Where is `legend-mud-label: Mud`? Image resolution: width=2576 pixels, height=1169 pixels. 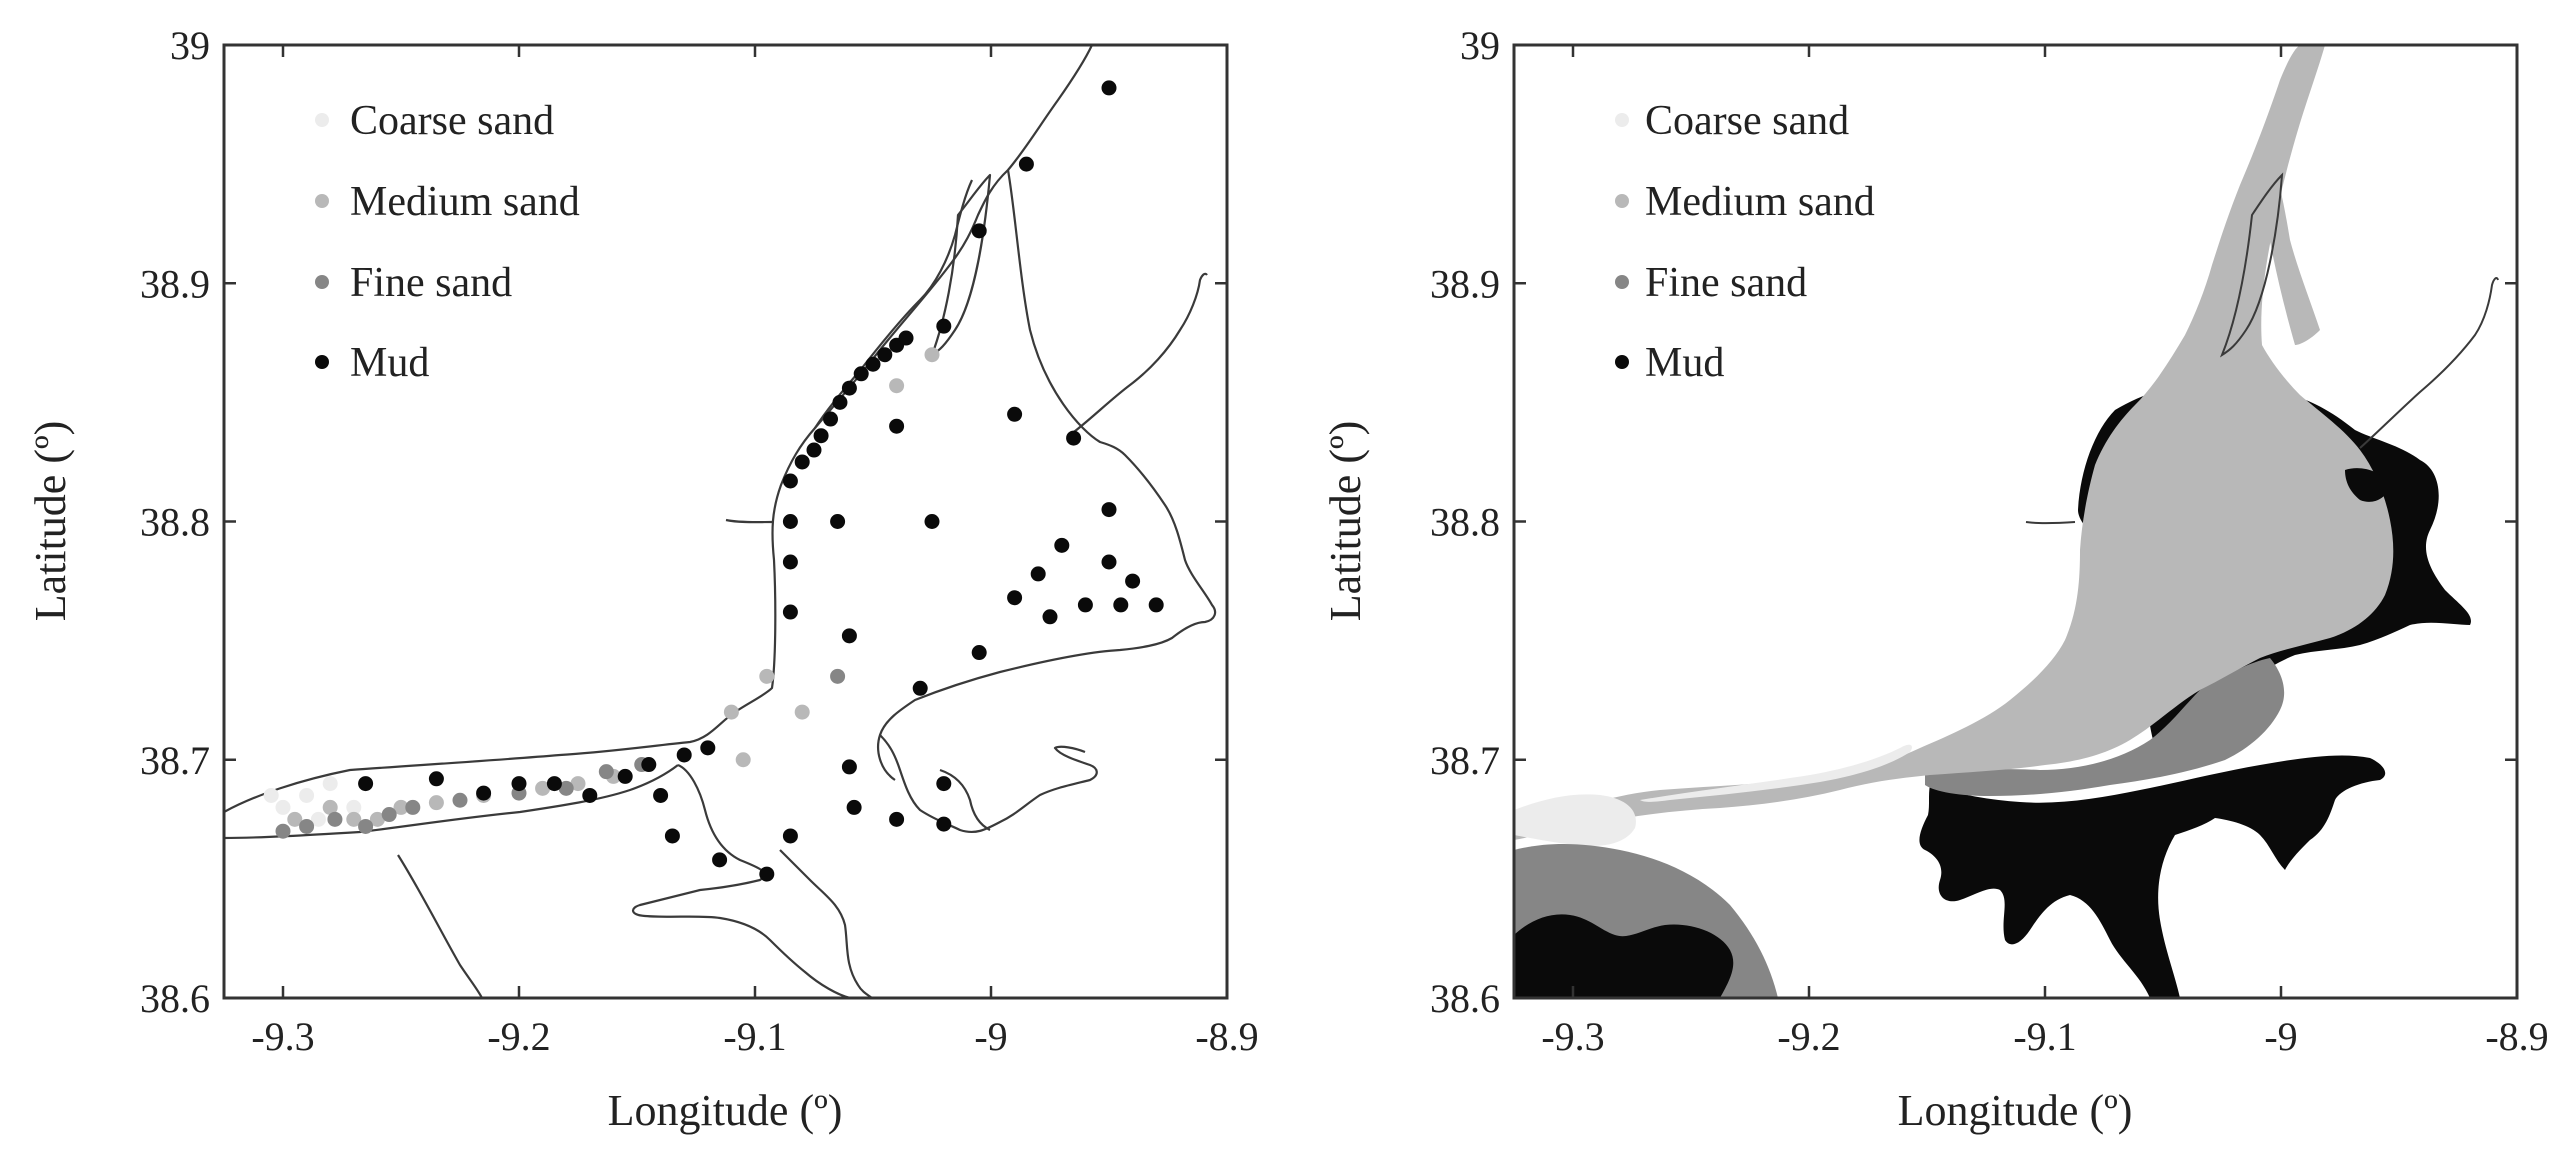 legend-mud-label: Mud is located at coordinates (389, 363).